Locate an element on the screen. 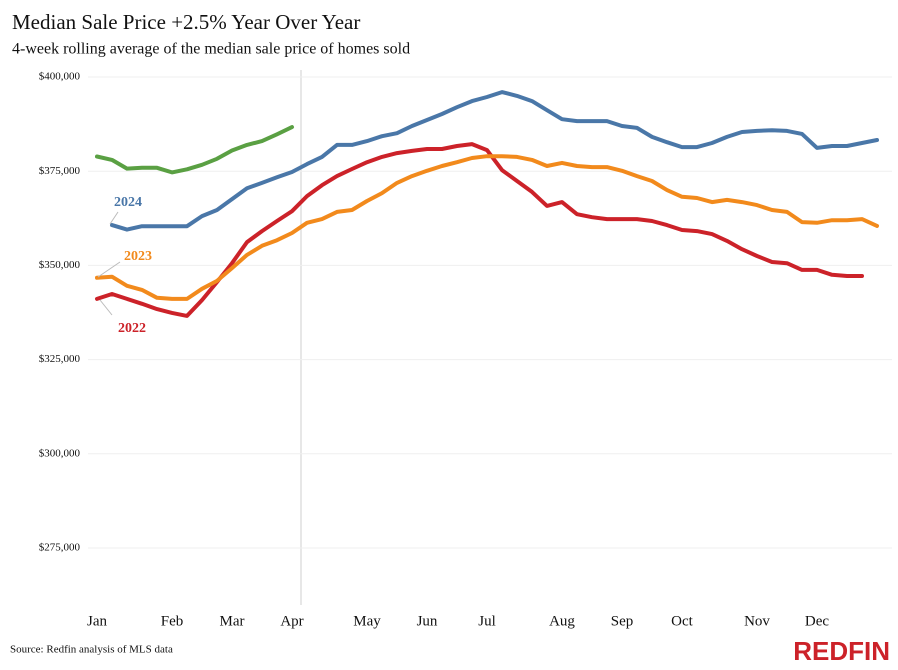 This screenshot has height=670, width=898. x-tick-label: Nov is located at coordinates (757, 621).